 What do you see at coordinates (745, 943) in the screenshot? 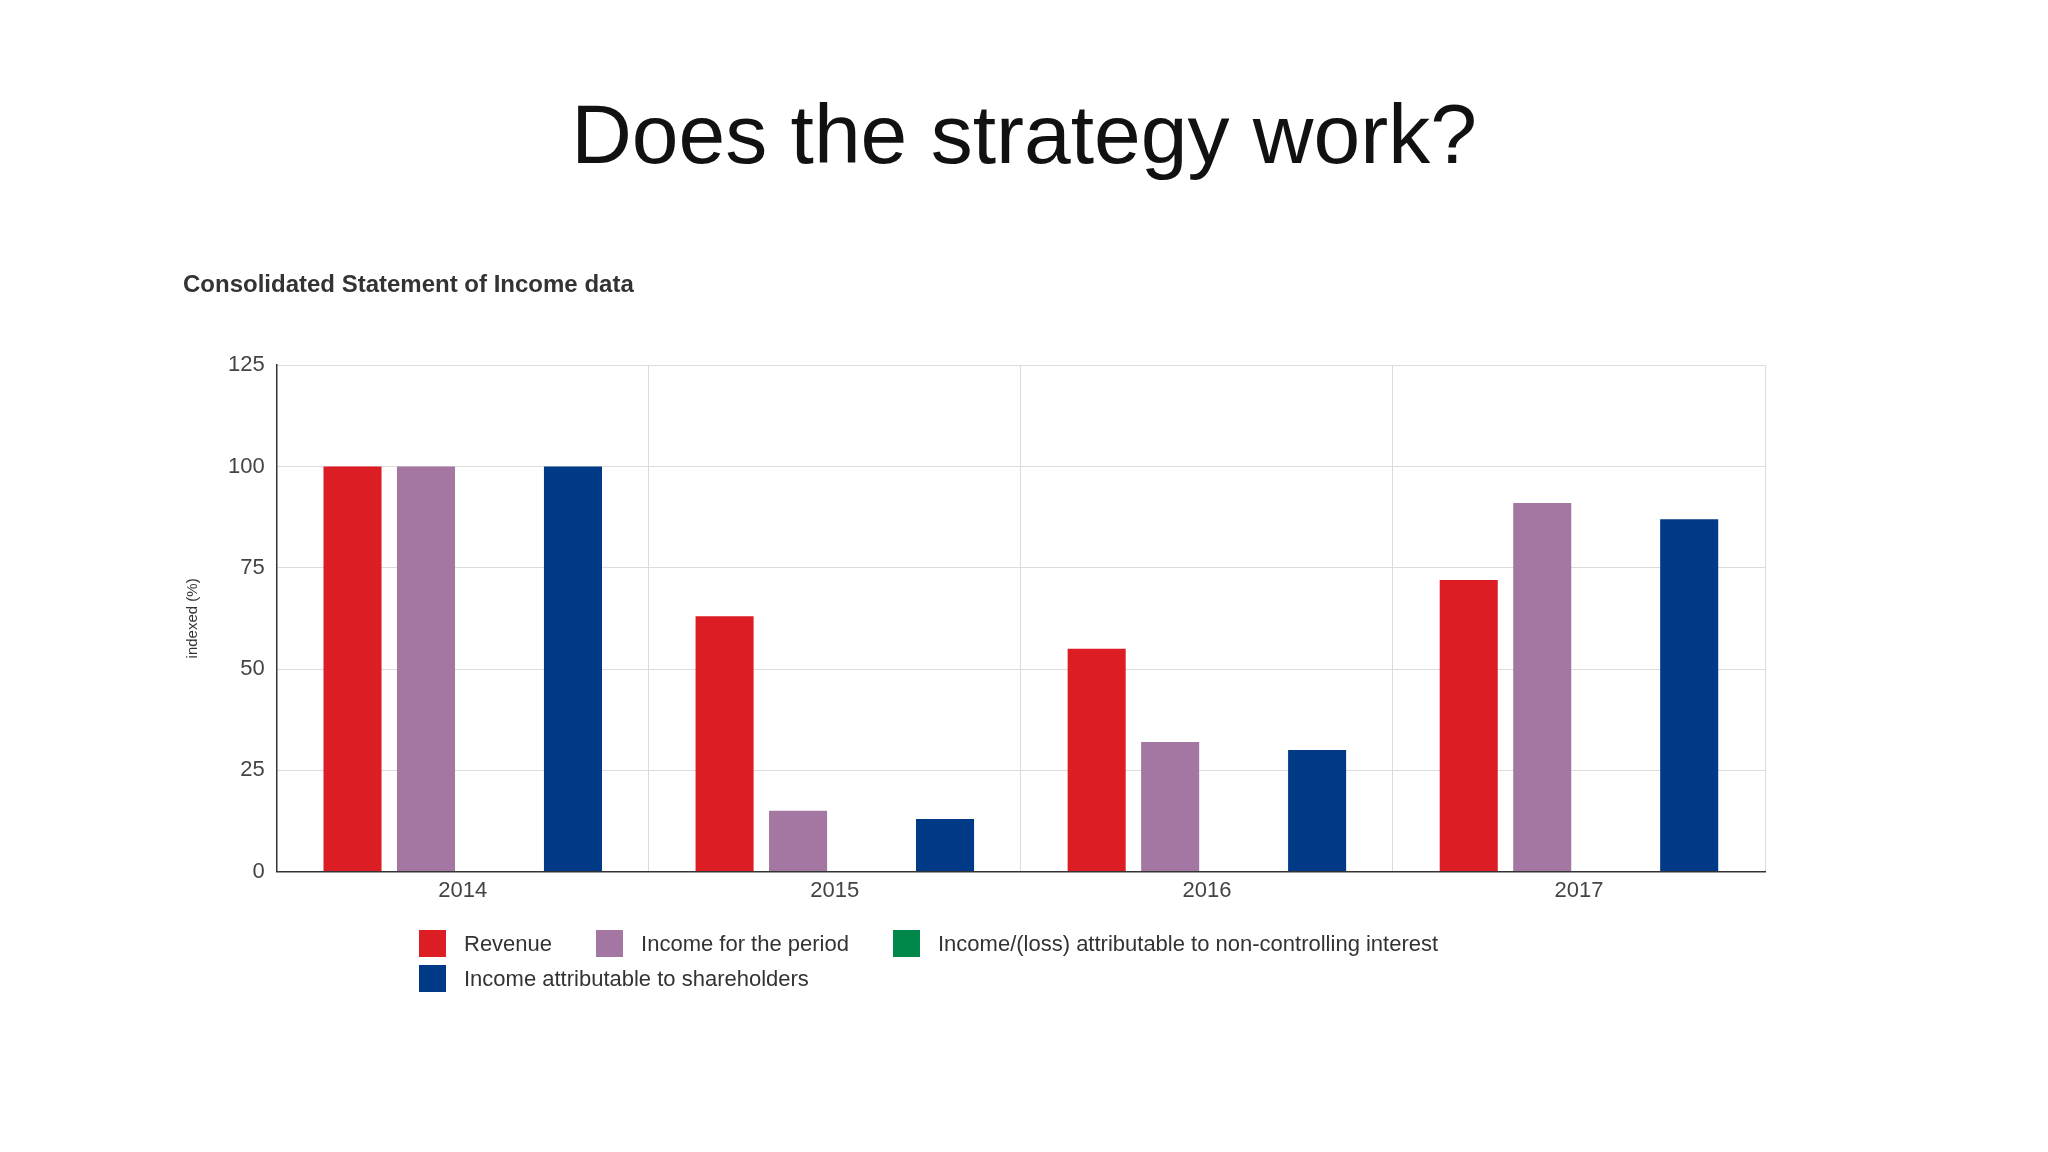
I see `legend-label: Income for the period` at bounding box center [745, 943].